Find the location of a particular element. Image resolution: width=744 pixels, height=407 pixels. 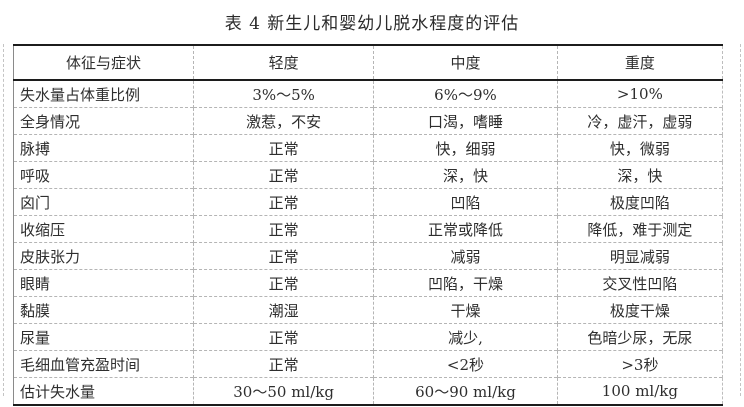

table-cell: 快，细弱 is located at coordinates (465, 148).